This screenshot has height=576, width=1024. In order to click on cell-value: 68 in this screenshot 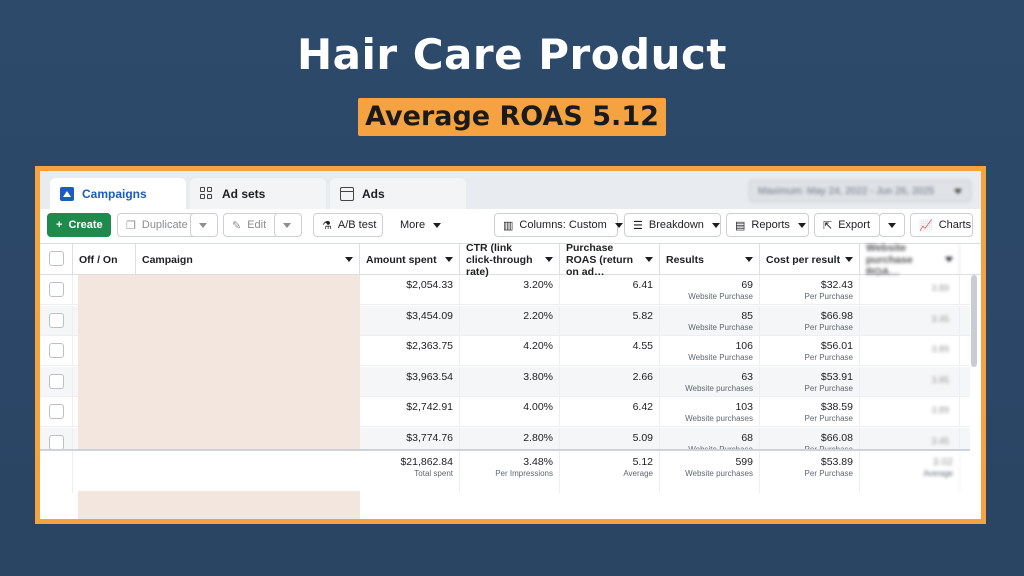, I will do `click(747, 437)`.